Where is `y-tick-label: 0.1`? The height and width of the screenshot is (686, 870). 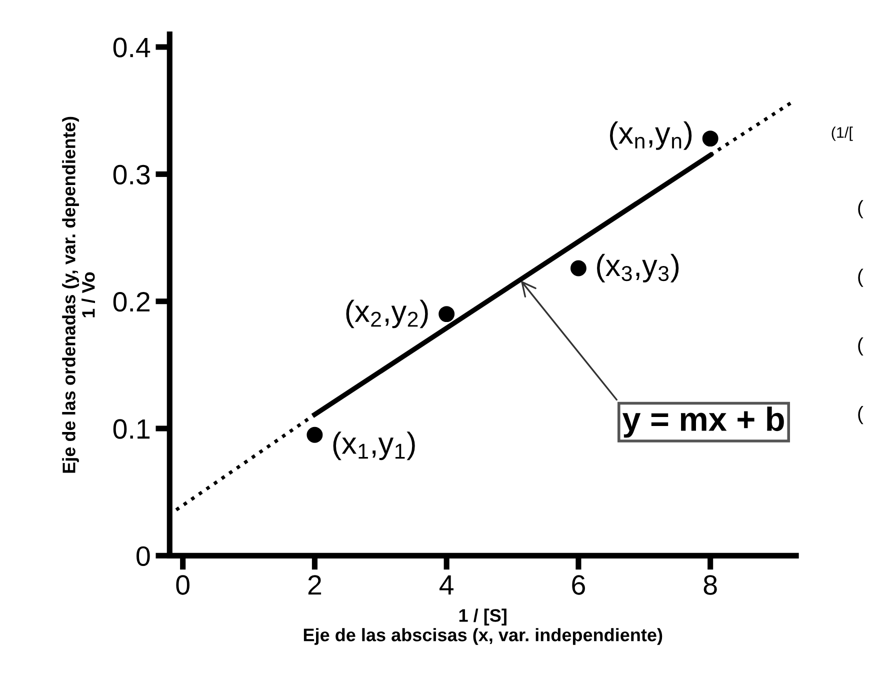
y-tick-label: 0.1 is located at coordinates (131, 429).